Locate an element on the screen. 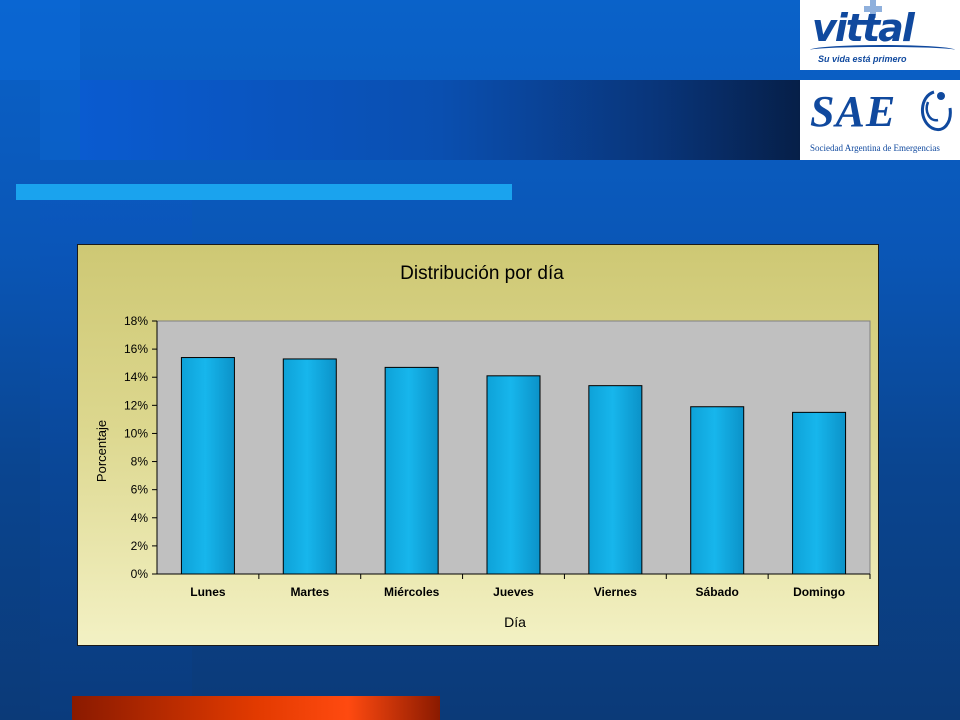 This screenshot has width=960, height=720. y-axis-label: Porcentaje is located at coordinates (101, 451).